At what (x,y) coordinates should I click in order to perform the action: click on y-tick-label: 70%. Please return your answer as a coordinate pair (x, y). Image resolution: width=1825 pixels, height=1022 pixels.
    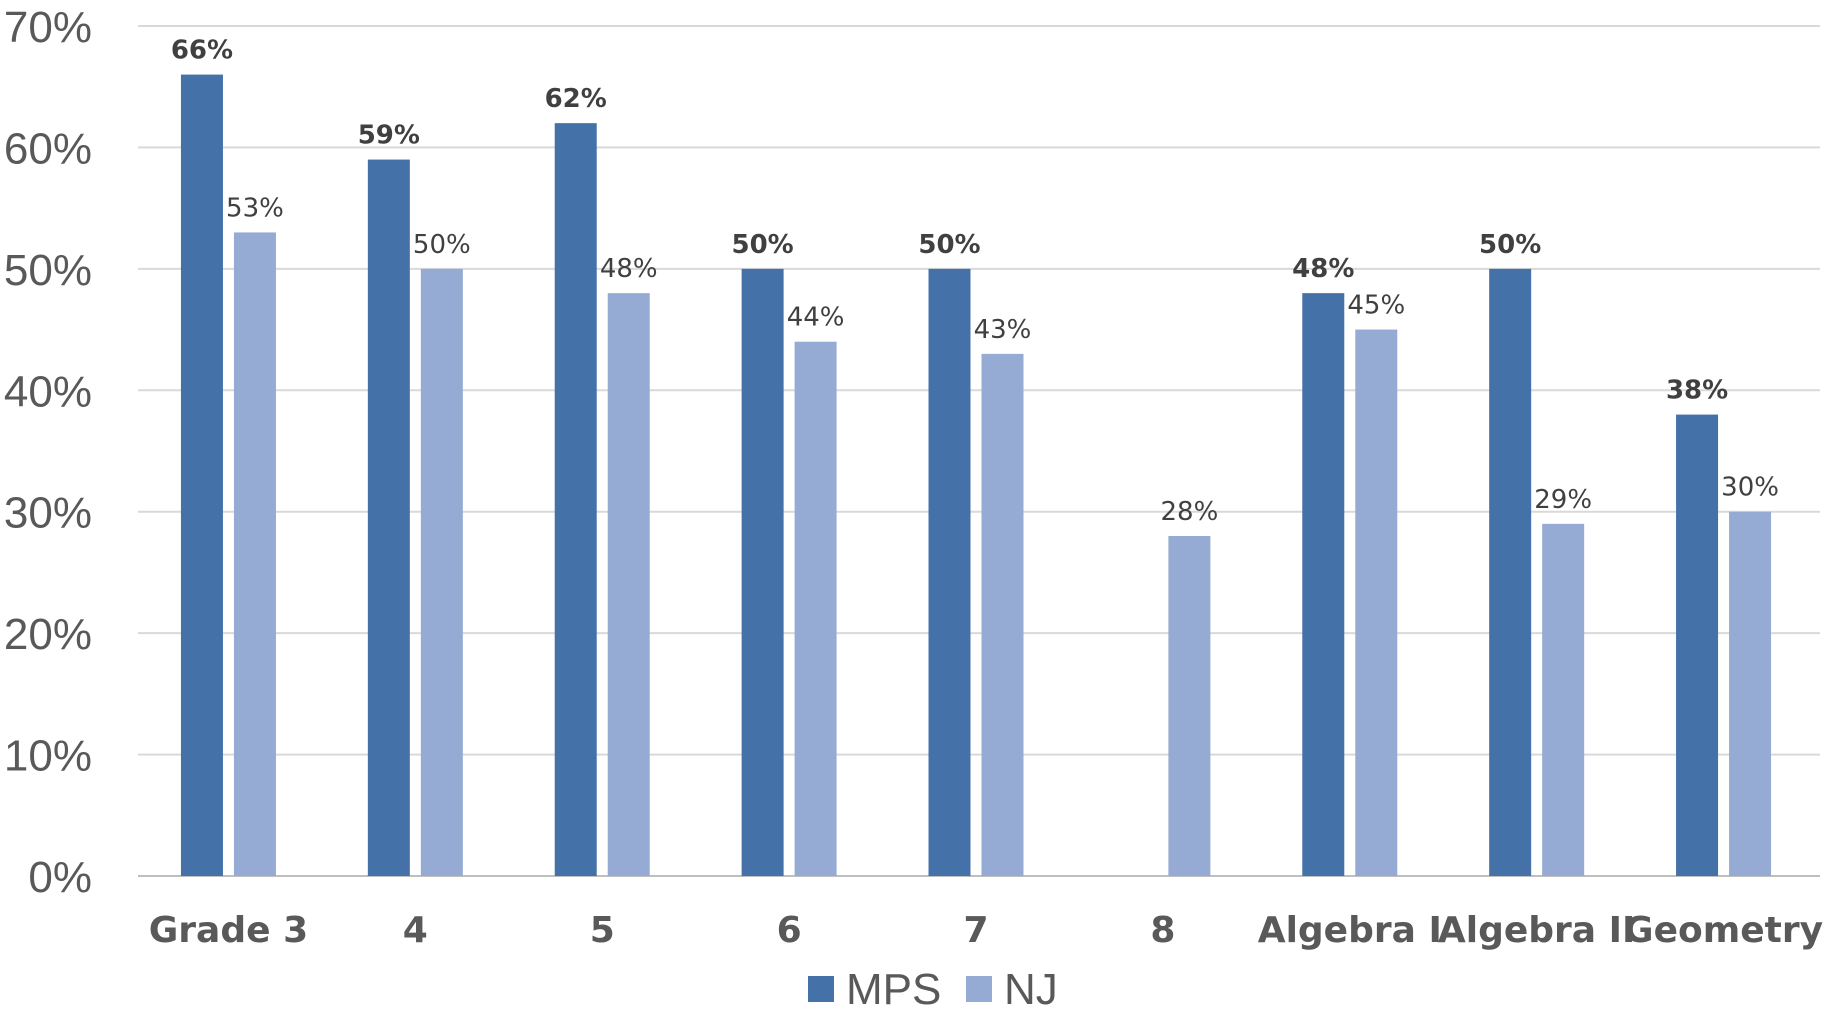
    Looking at the image, I should click on (48, 27).